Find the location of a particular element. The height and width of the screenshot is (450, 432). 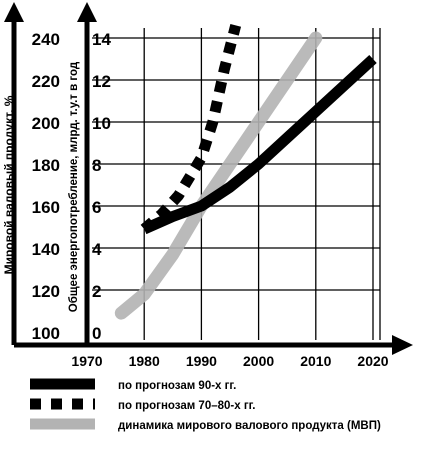

y-inner-ticks: 0 2 4 6 8 10 12 14 is located at coordinates (101, 186).